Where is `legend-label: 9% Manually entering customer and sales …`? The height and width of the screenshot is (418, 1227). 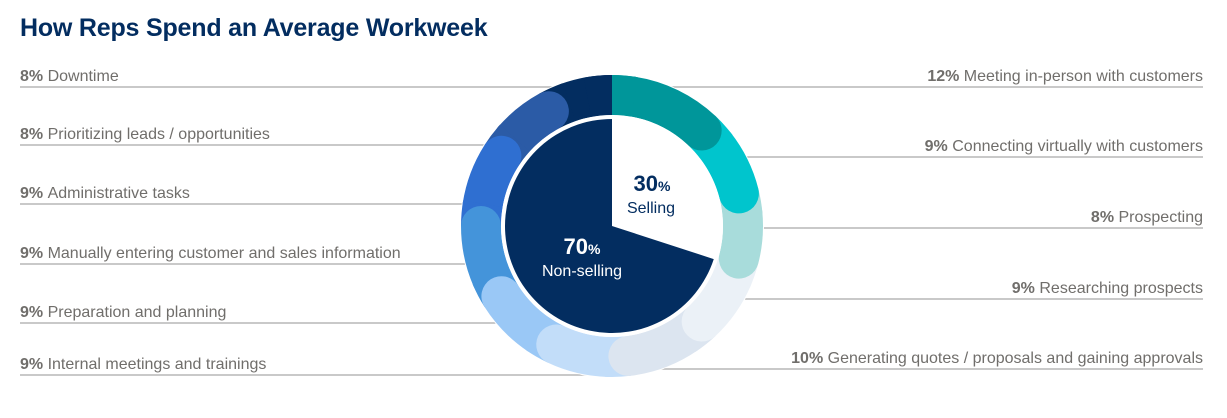 legend-label: 9% Manually entering customer and sales … is located at coordinates (210, 253).